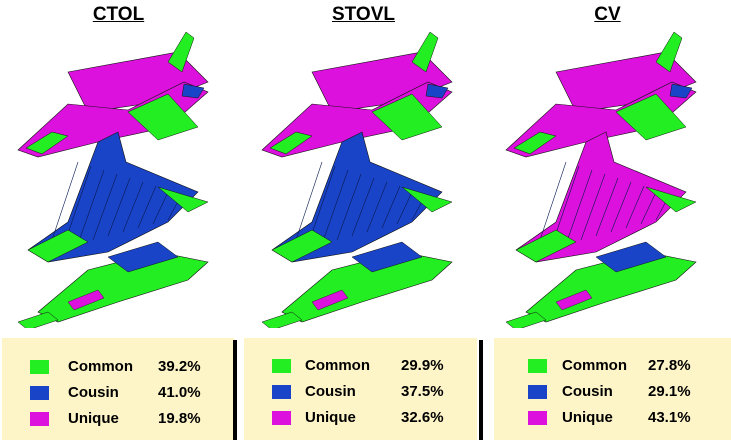  Describe the element at coordinates (179, 418) in the screenshot. I see `legend-value: 19.8%` at that location.